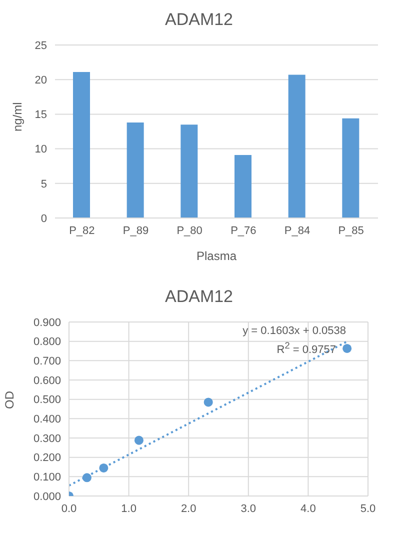 The image size is (398, 535). I want to click on y-tick-label: 0.200, so click(47, 458).